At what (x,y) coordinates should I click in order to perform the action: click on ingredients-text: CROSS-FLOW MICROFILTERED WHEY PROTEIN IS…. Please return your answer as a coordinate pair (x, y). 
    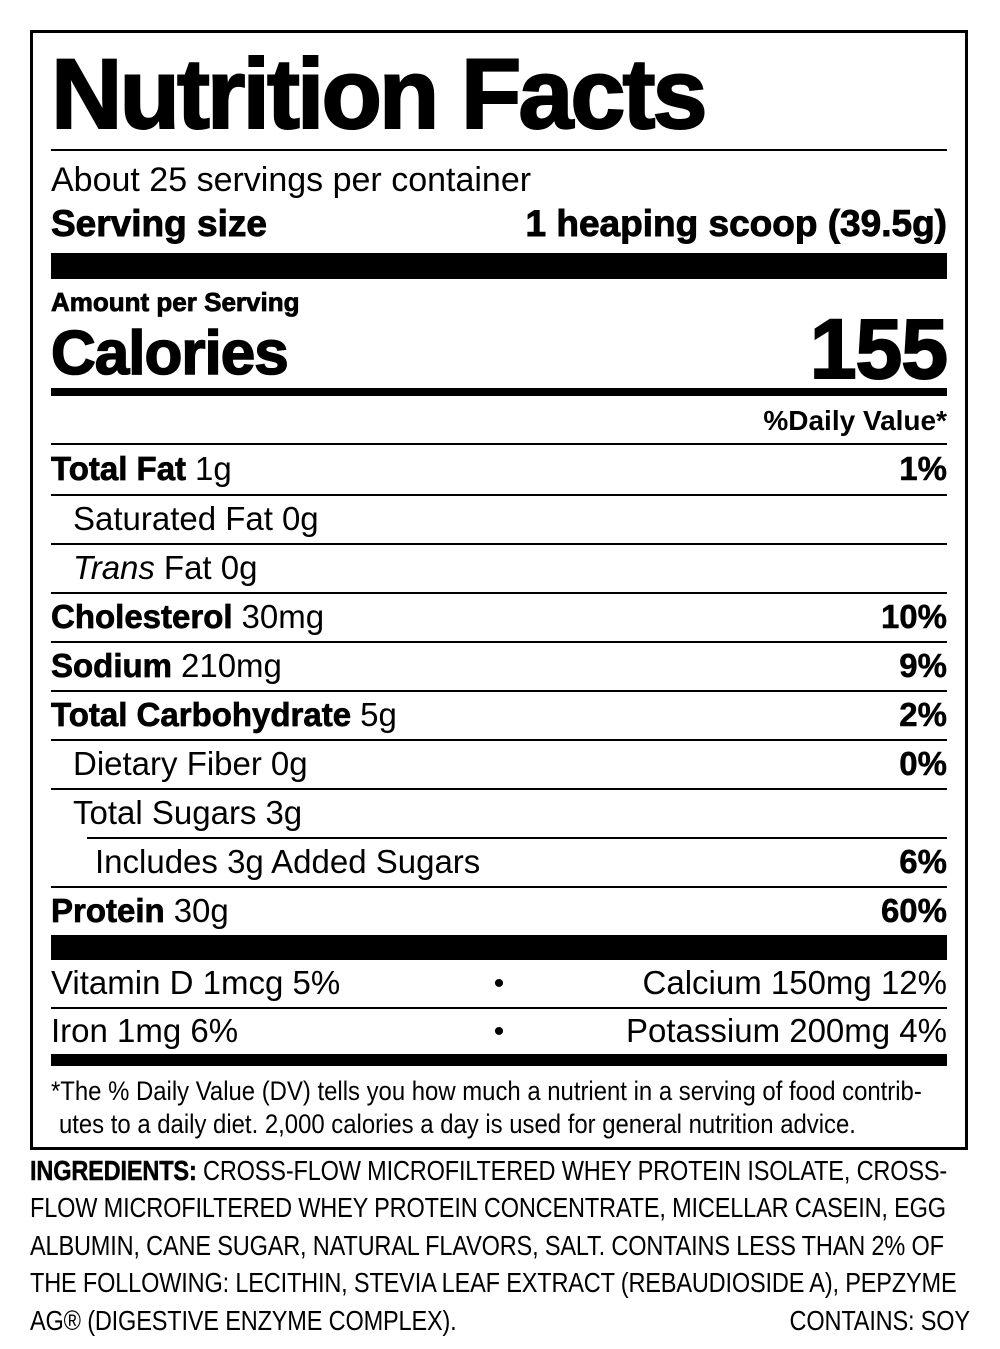
    Looking at the image, I should click on (493, 1245).